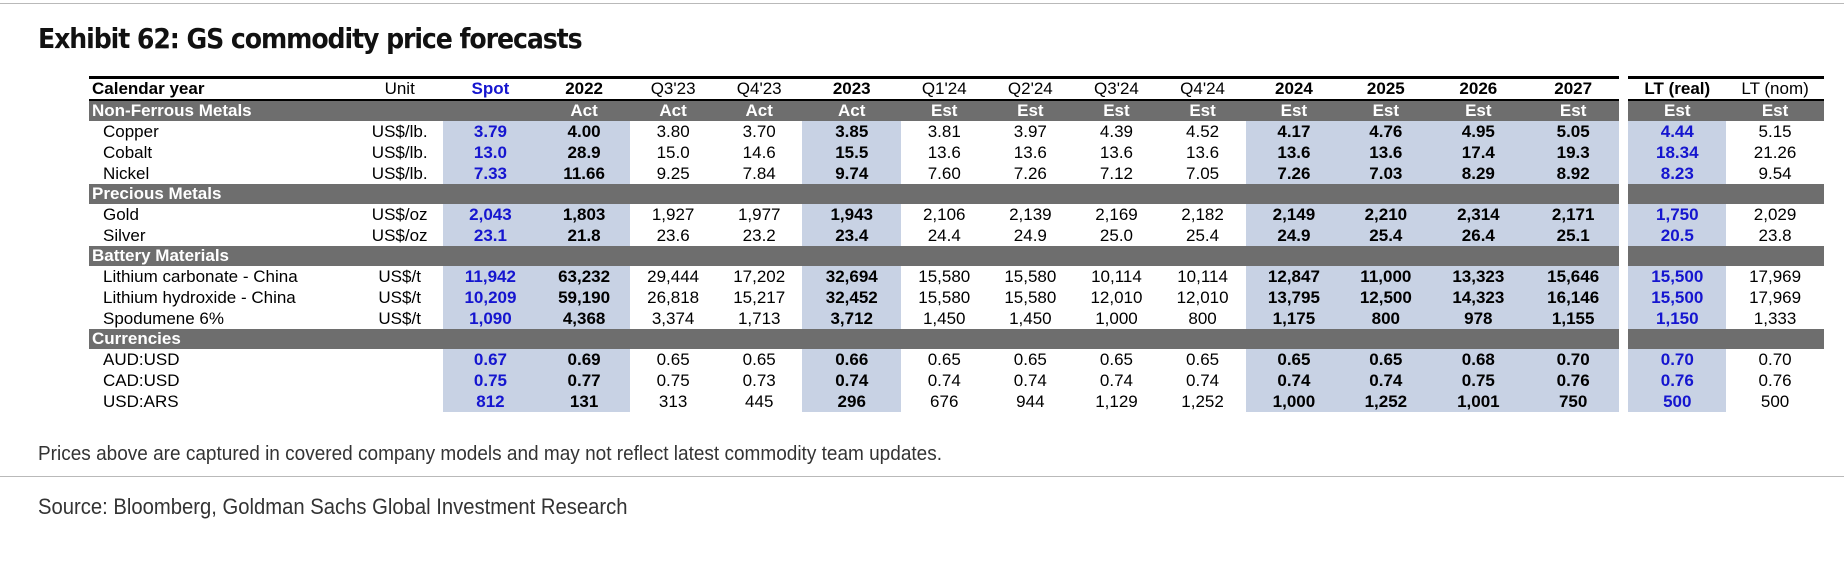 The image size is (1844, 578). What do you see at coordinates (584, 214) in the screenshot?
I see `row-value: 1,803` at bounding box center [584, 214].